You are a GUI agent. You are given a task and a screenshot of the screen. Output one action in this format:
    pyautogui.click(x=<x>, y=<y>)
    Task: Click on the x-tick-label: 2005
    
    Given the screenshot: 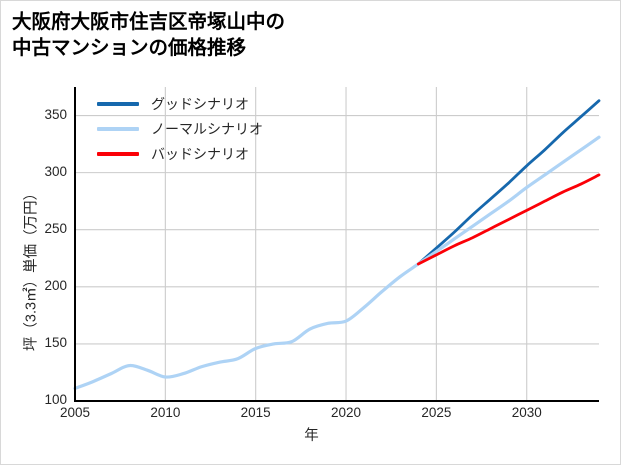 What is the action you would take?
    pyautogui.click(x=75, y=412)
    